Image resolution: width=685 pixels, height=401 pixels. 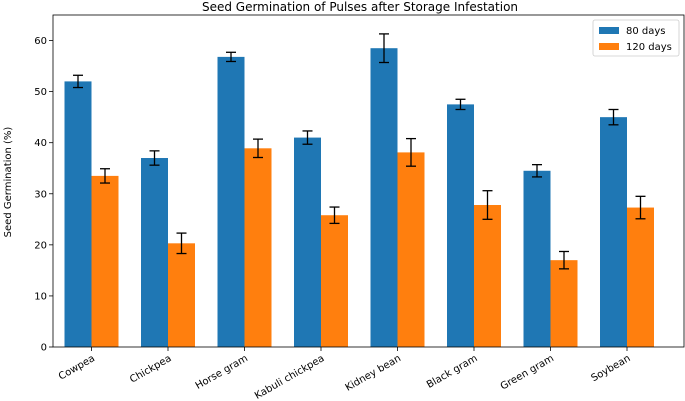 What do you see at coordinates (78, 214) in the screenshot?
I see `bar-series-1-cowpea` at bounding box center [78, 214].